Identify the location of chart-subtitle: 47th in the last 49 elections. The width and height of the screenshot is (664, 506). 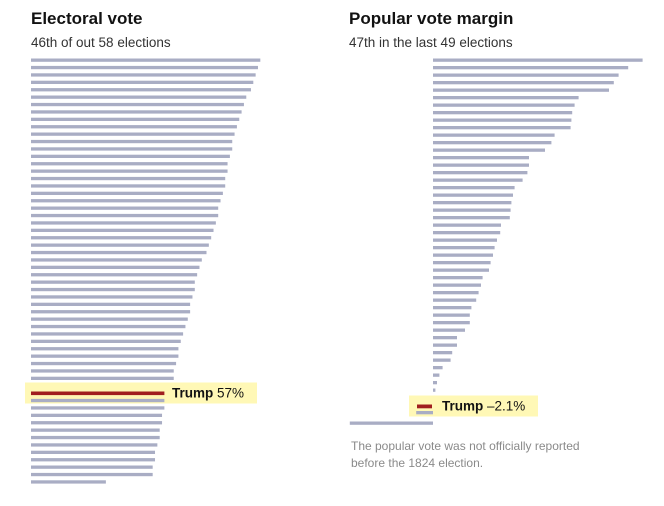
(431, 42).